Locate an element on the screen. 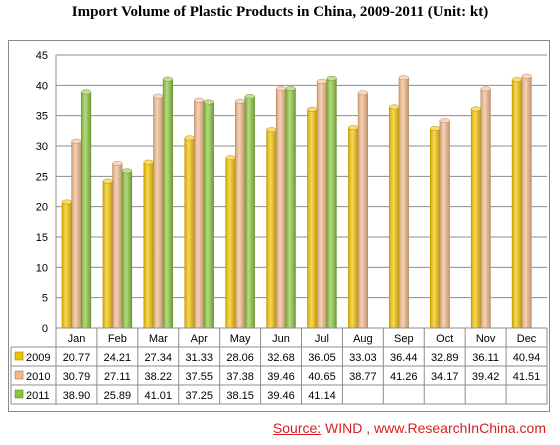  table-value-2010-apr: 37.55 is located at coordinates (199, 377).